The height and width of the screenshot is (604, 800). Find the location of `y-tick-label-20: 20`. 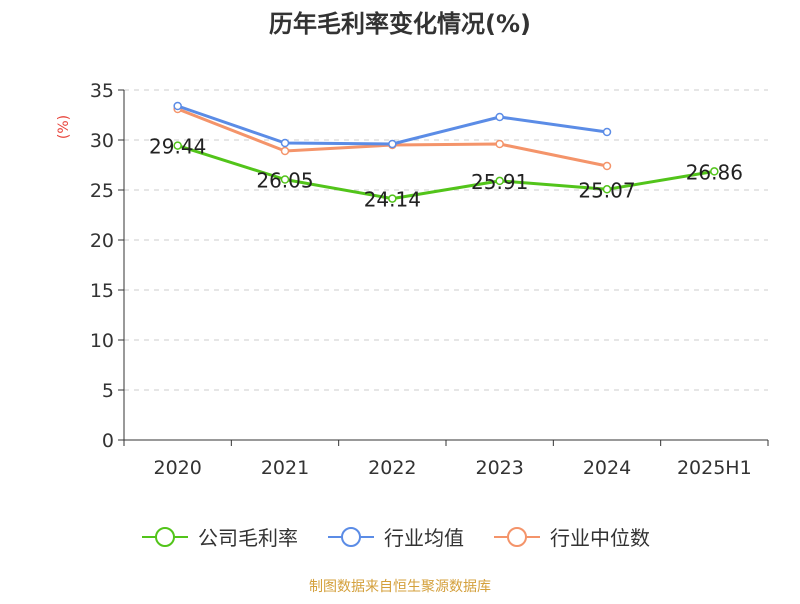

y-tick-label-20: 20 is located at coordinates (102, 241).